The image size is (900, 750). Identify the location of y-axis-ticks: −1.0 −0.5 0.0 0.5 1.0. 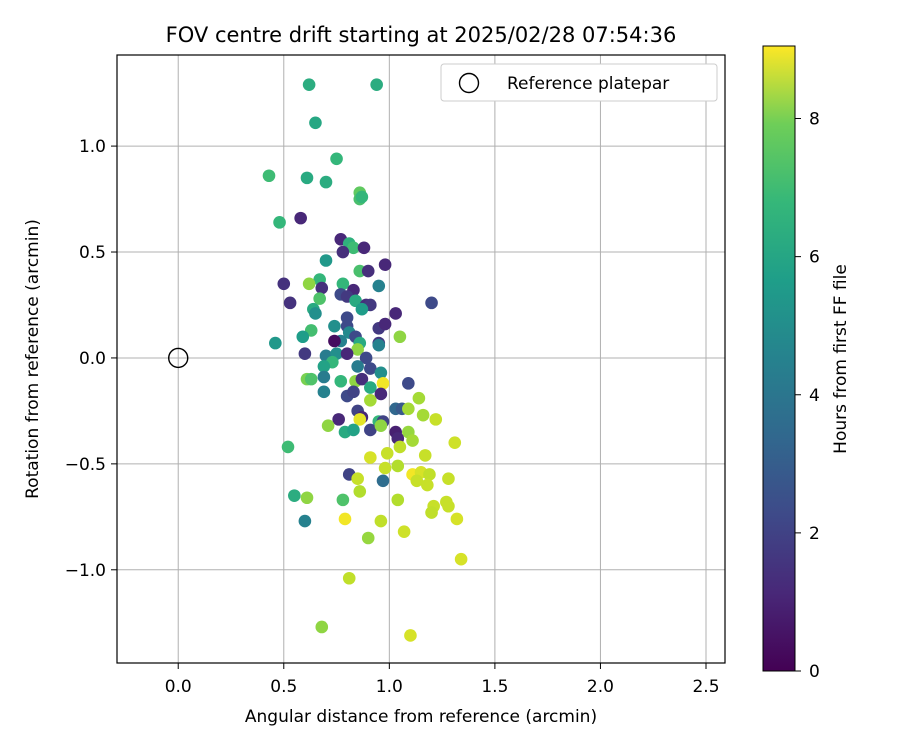
(91, 359).